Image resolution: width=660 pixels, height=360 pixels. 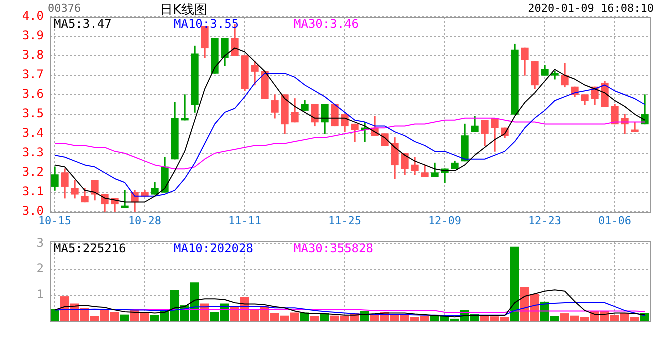 What do you see at coordinates (33, 172) in the screenshot?
I see `y-tick-label: 3.2` at bounding box center [33, 172].